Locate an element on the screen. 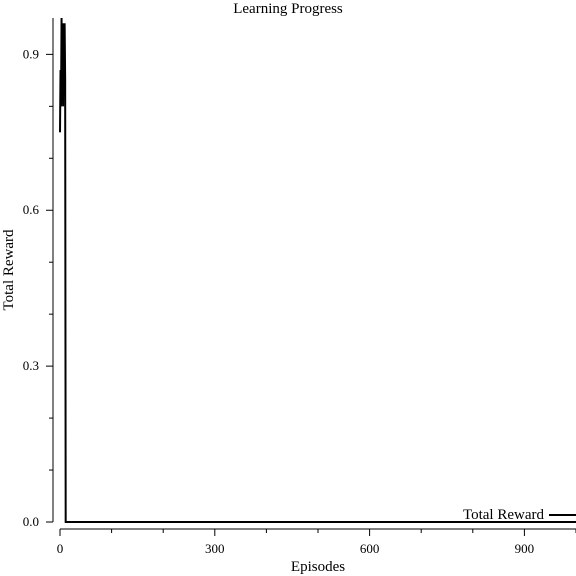 Image resolution: width=576 pixels, height=576 pixels. y-tick-label: 0.6 is located at coordinates (31, 209).